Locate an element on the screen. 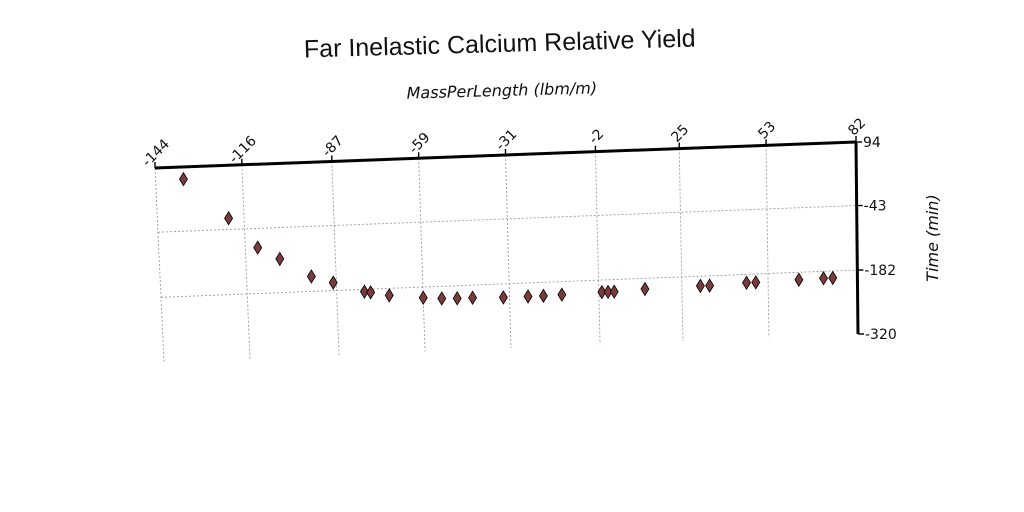 The height and width of the screenshot is (512, 1024). y-axis-line is located at coordinates (857, 238).